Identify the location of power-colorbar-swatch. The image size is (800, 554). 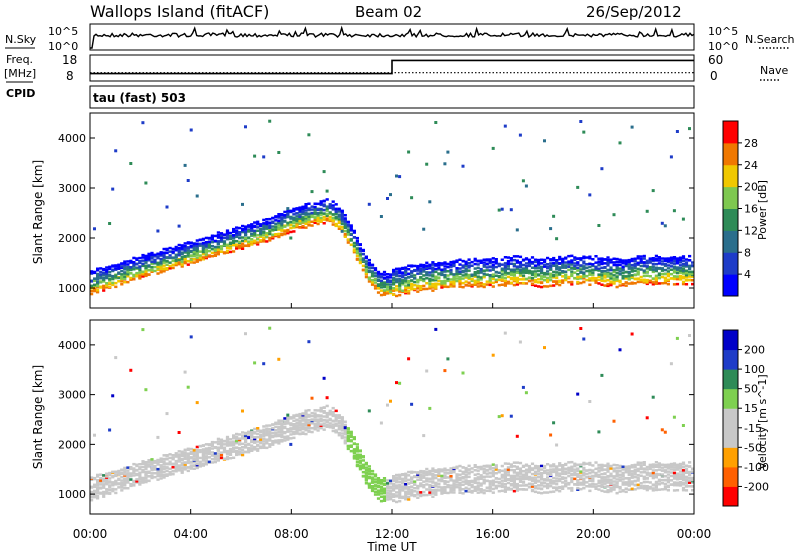
(730, 154).